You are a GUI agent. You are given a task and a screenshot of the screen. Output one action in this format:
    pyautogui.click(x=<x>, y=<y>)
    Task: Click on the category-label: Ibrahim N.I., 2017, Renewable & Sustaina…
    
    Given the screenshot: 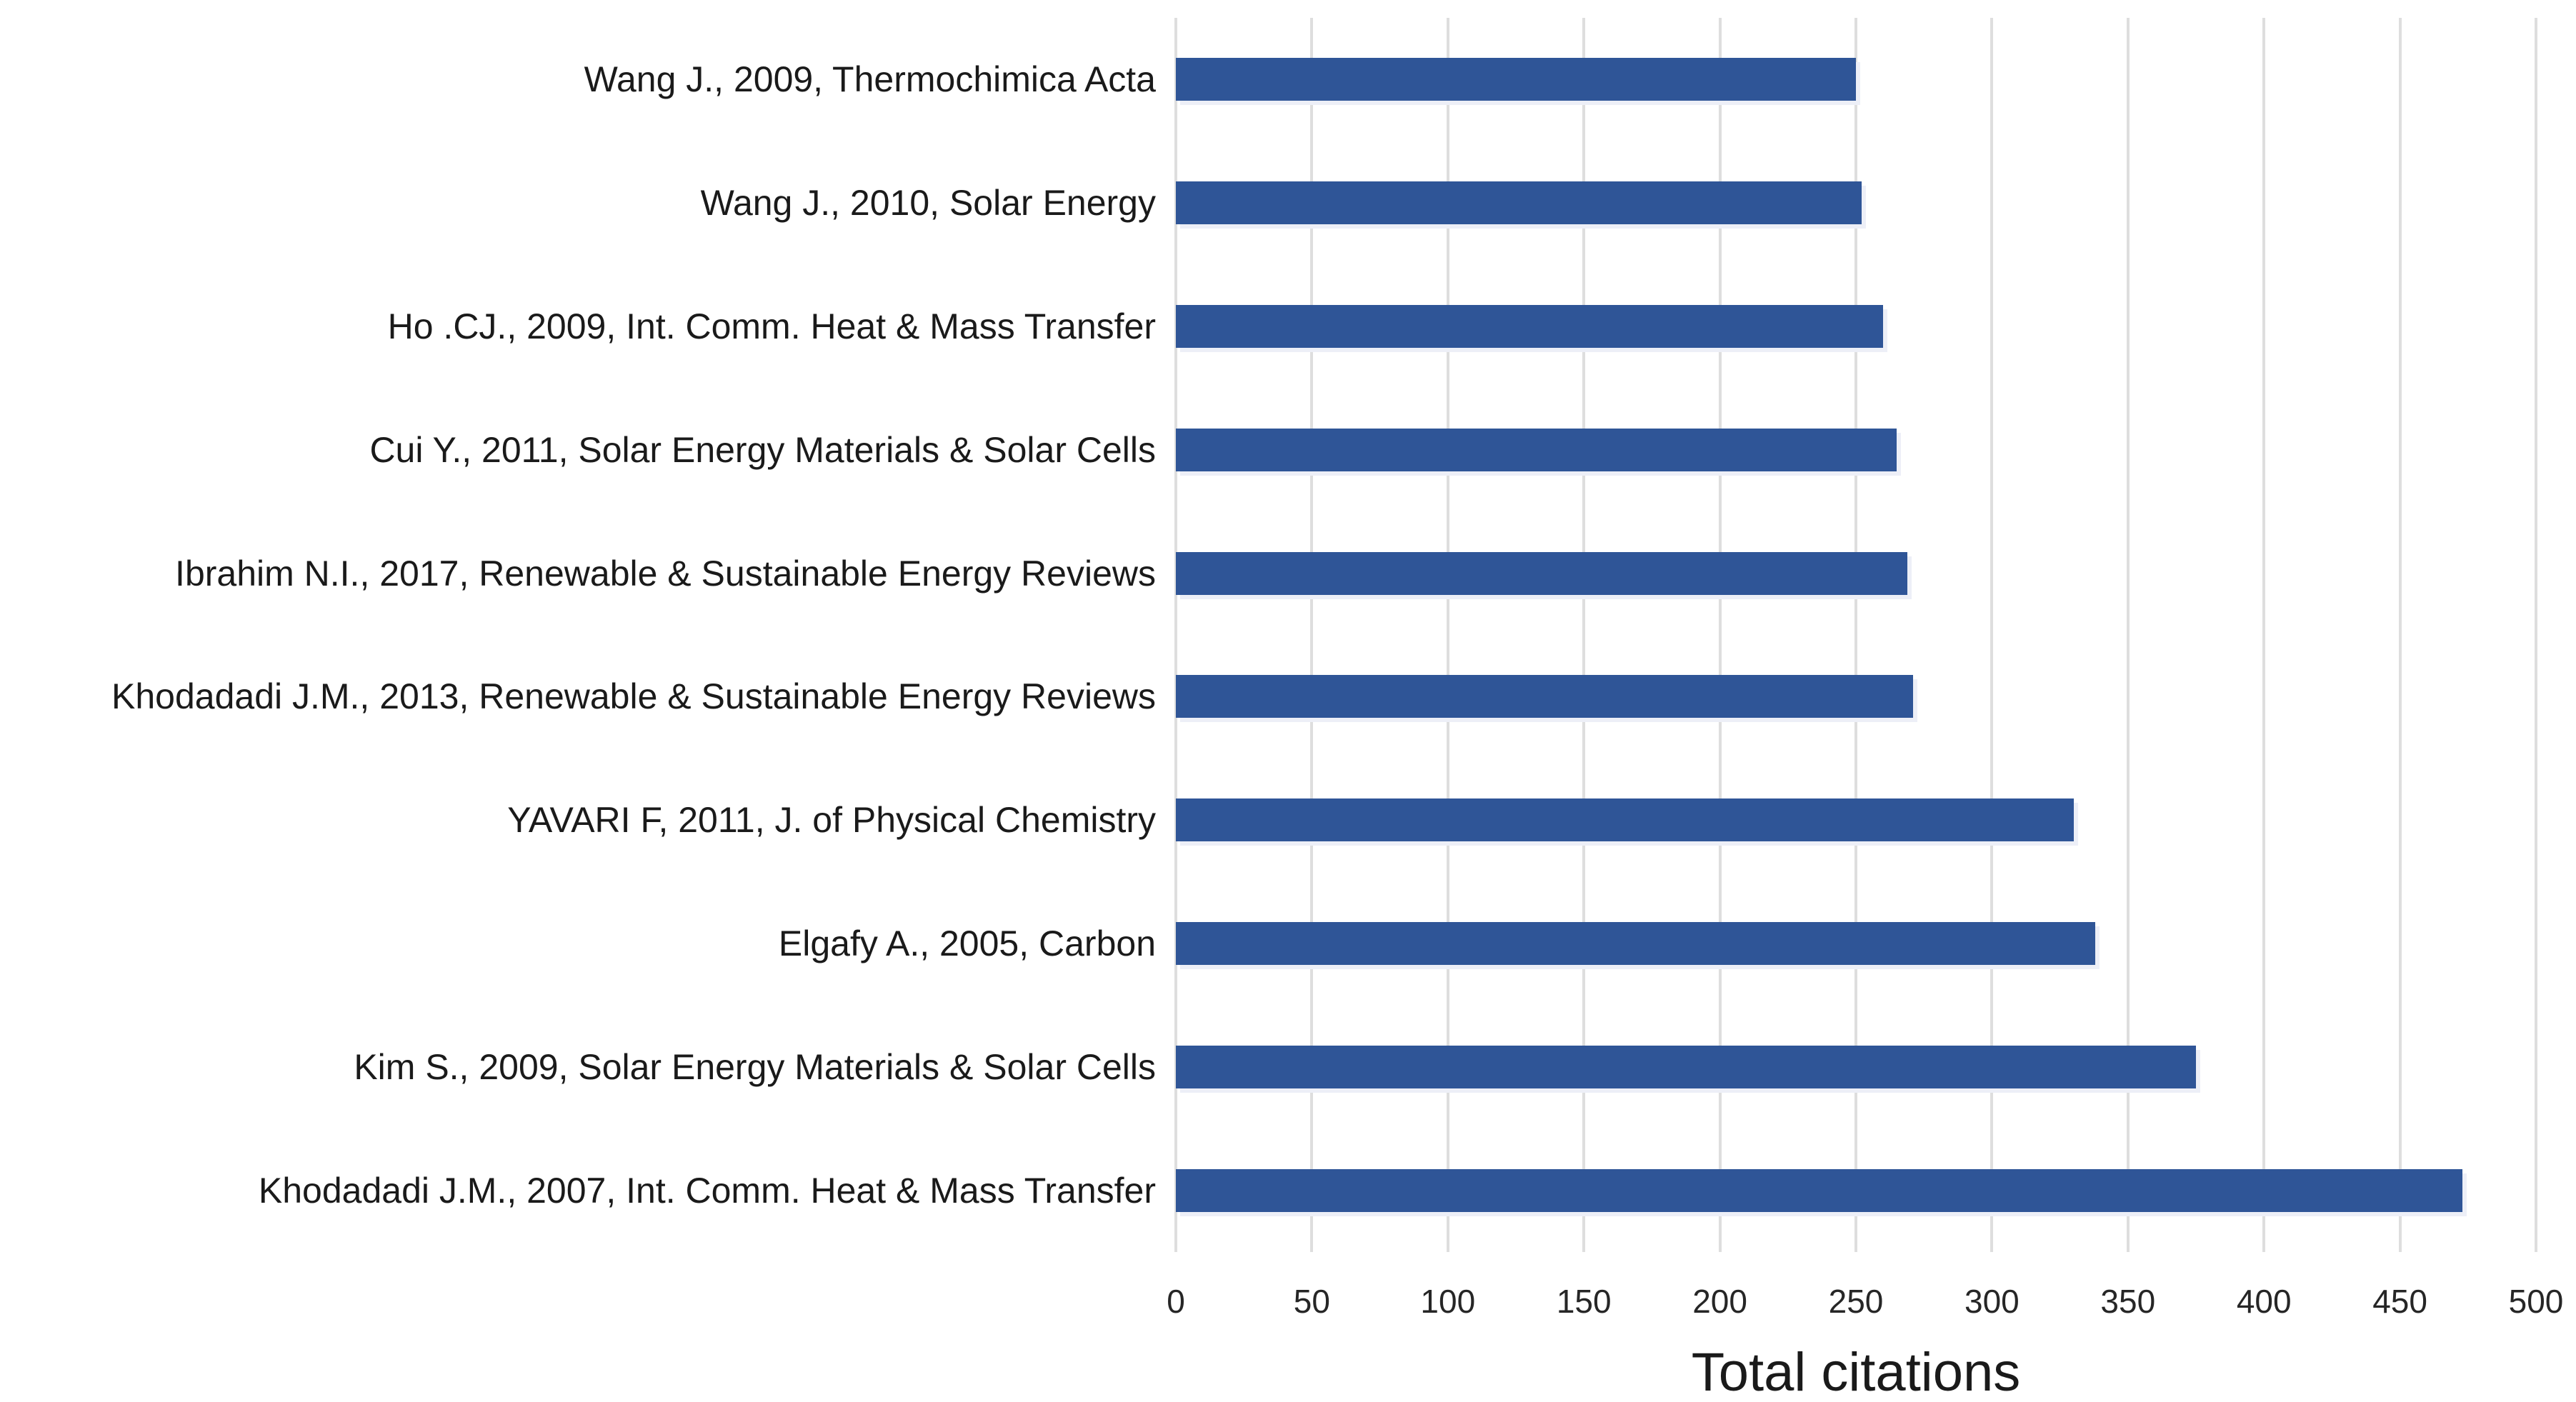 What is the action you would take?
    pyautogui.click(x=665, y=573)
    